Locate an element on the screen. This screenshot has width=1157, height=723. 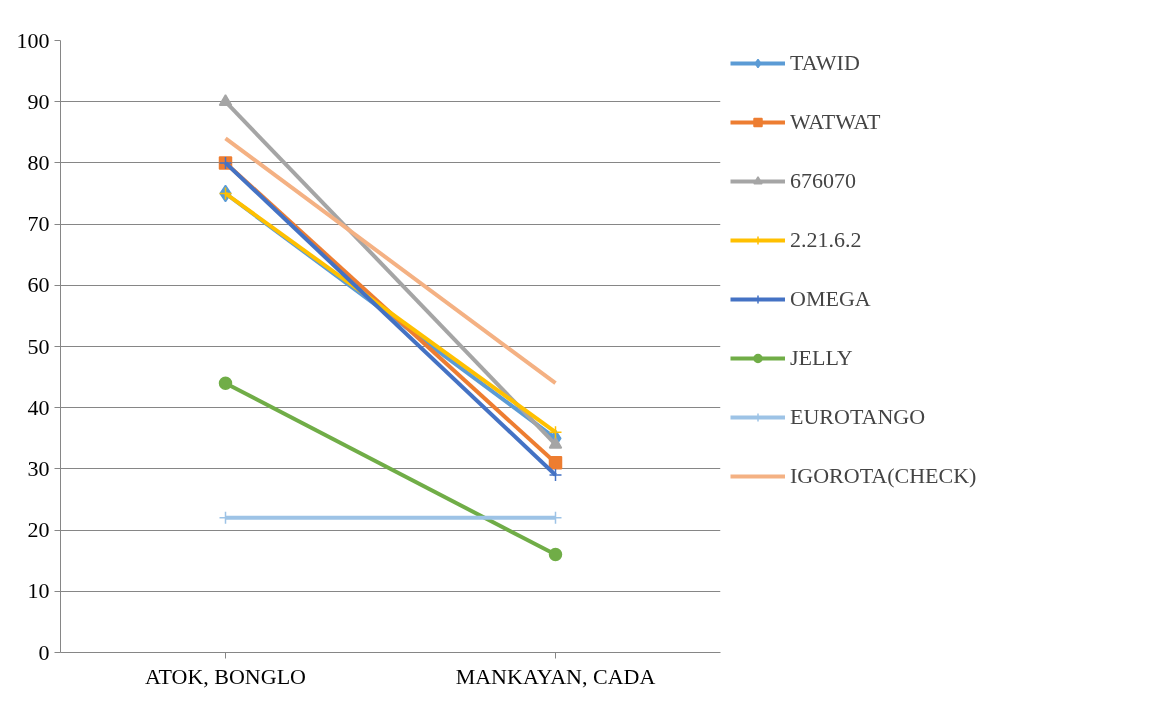
legend-label: 676070 is located at coordinates (823, 181).